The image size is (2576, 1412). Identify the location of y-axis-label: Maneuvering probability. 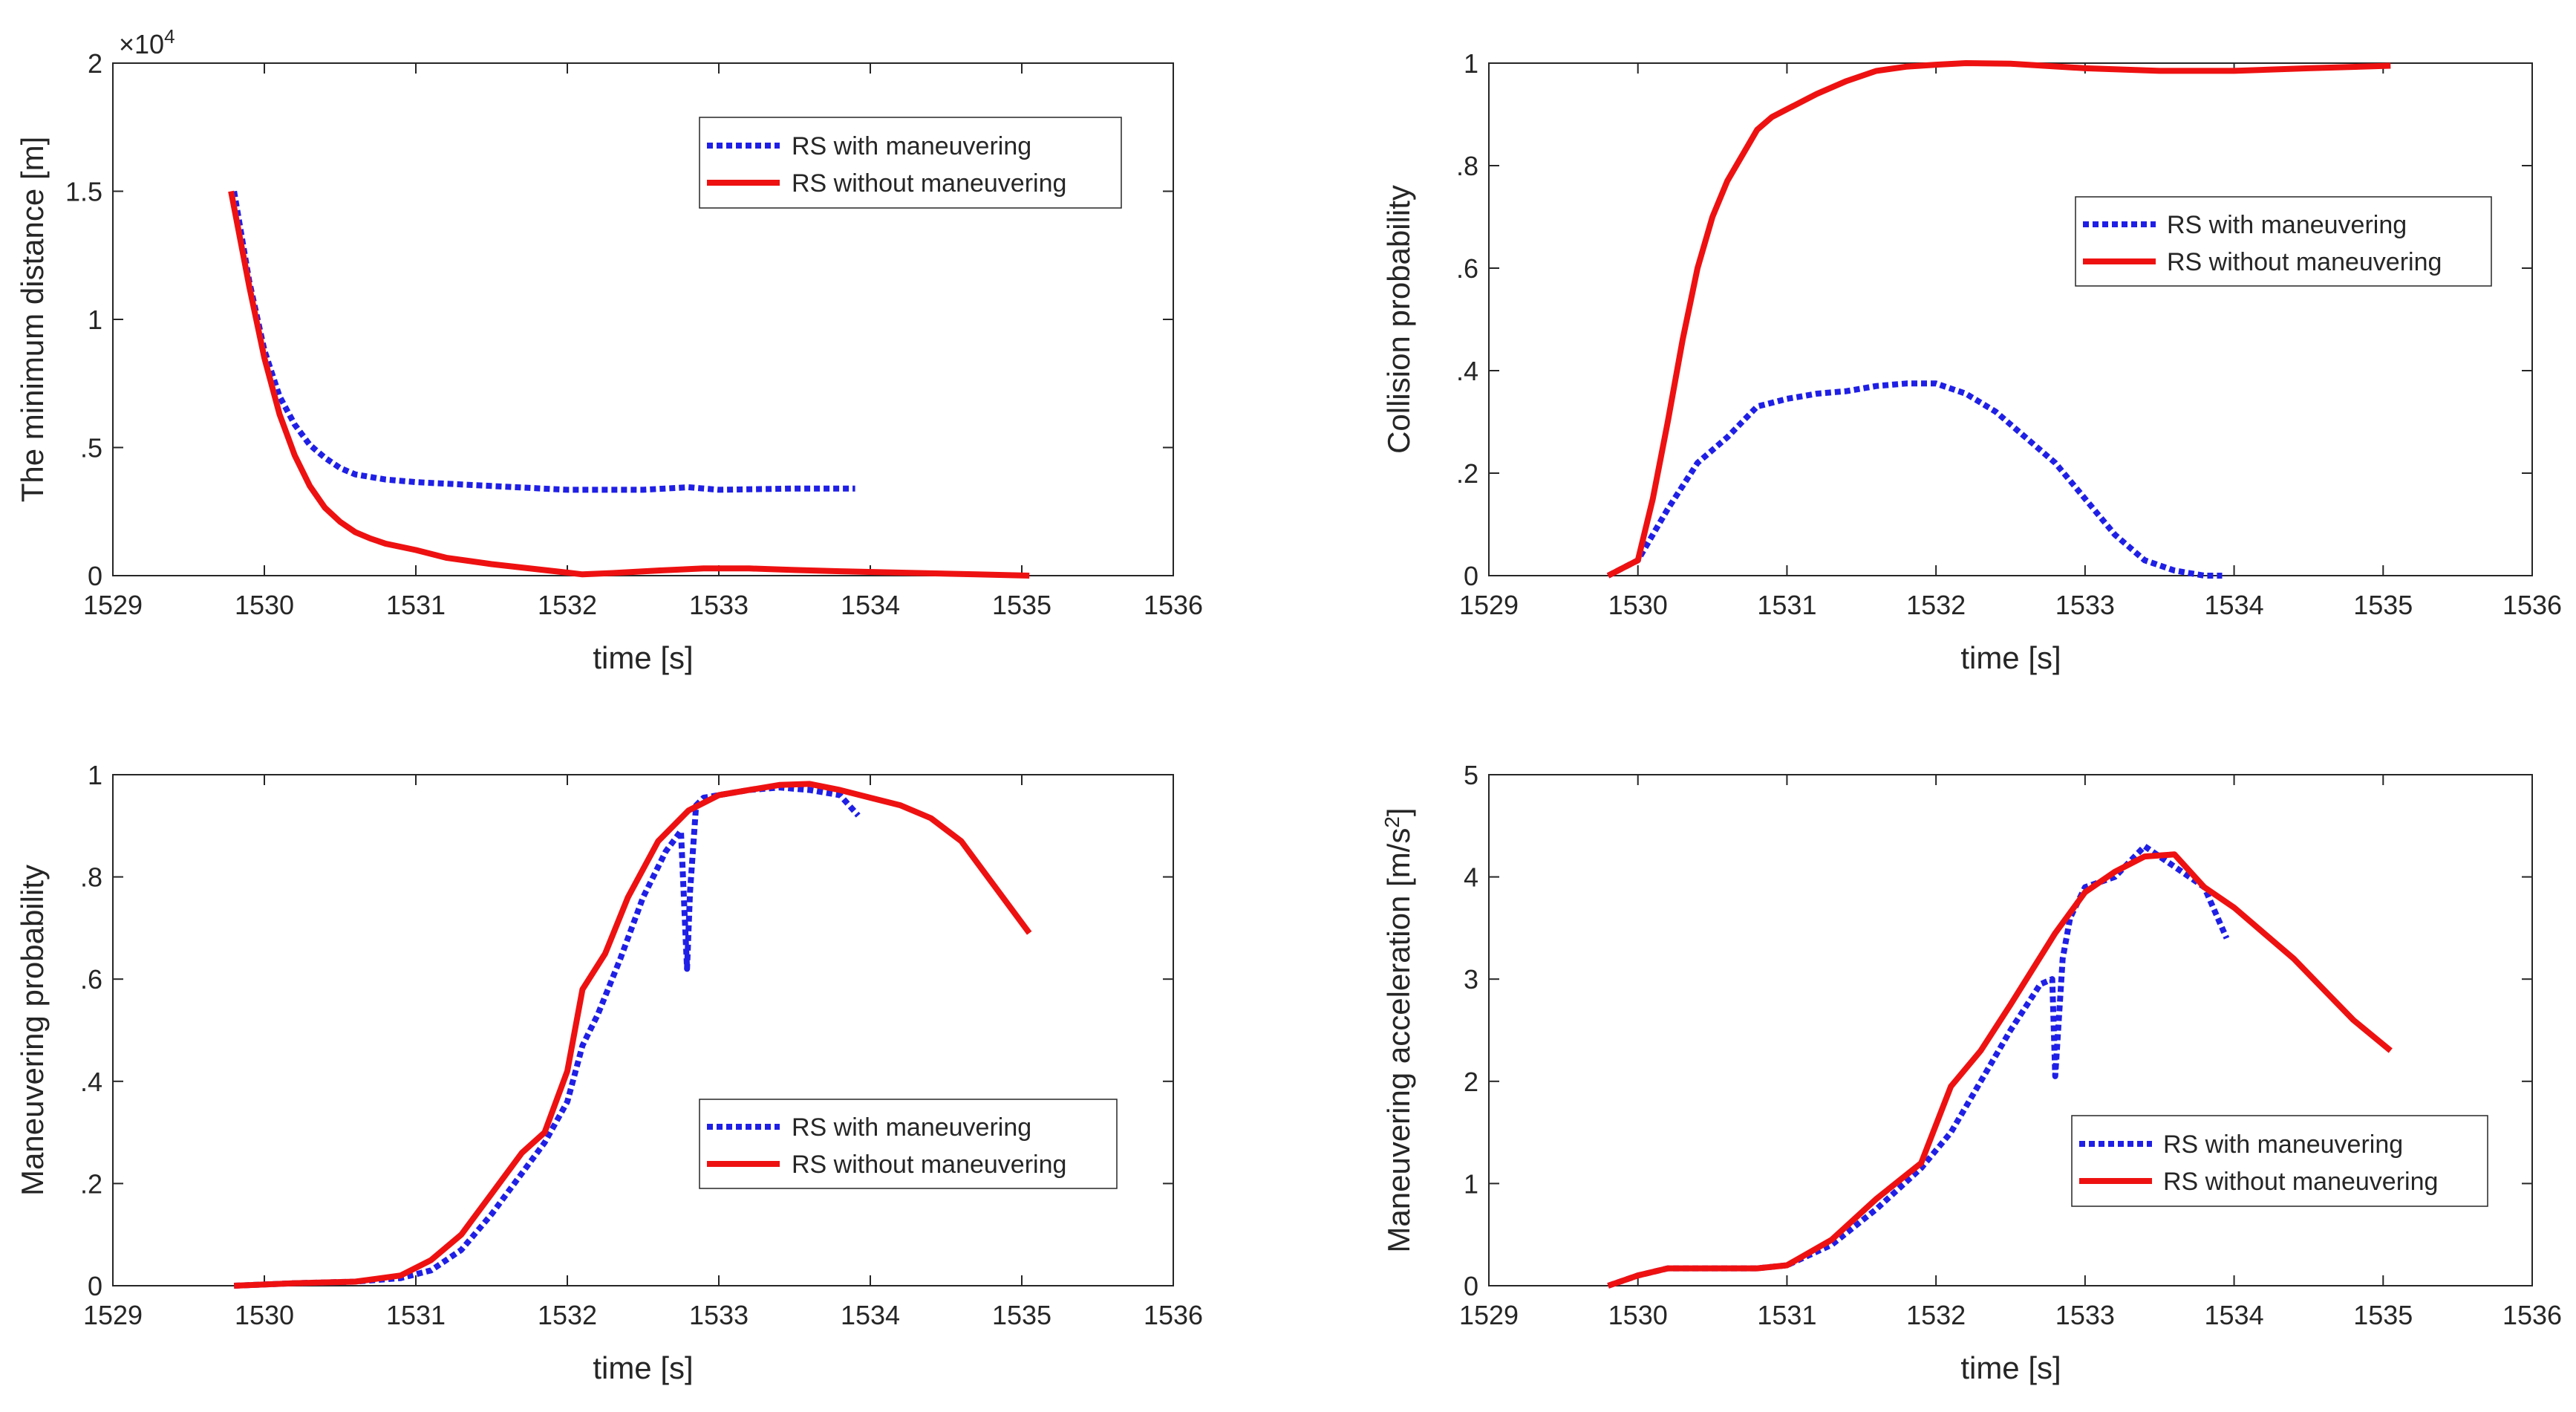
(32, 1030).